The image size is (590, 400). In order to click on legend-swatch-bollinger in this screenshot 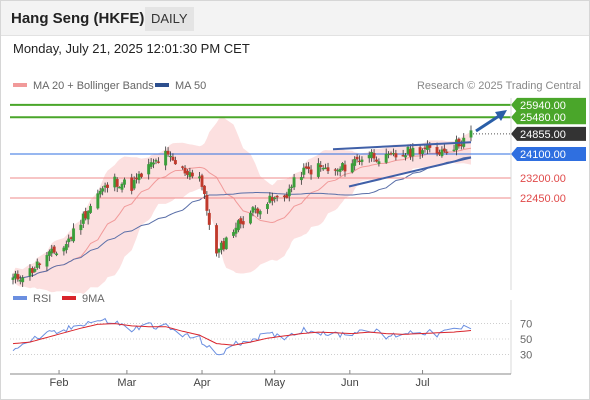, I will do `click(20, 85)`.